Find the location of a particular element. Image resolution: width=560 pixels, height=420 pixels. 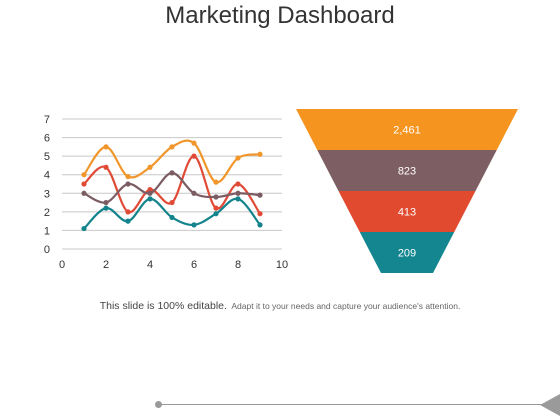

x-tick-label: 2 is located at coordinates (106, 265).